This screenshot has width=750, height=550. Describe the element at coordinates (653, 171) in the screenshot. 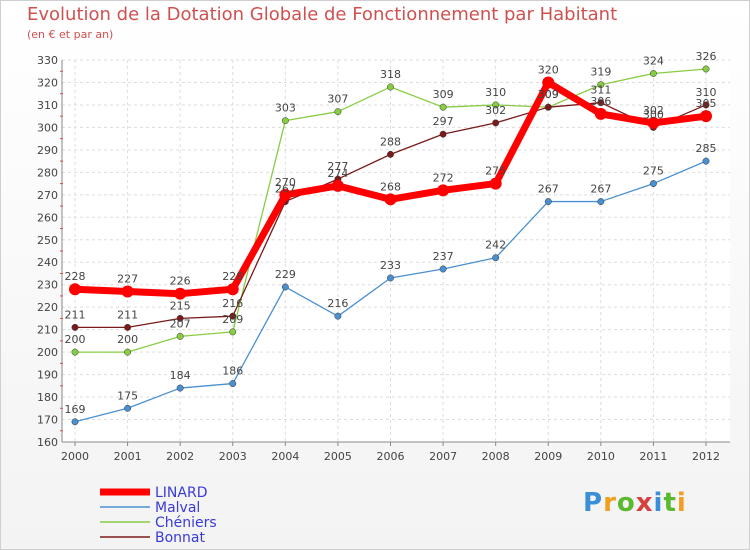

I see `data-label-malval: 275` at that location.